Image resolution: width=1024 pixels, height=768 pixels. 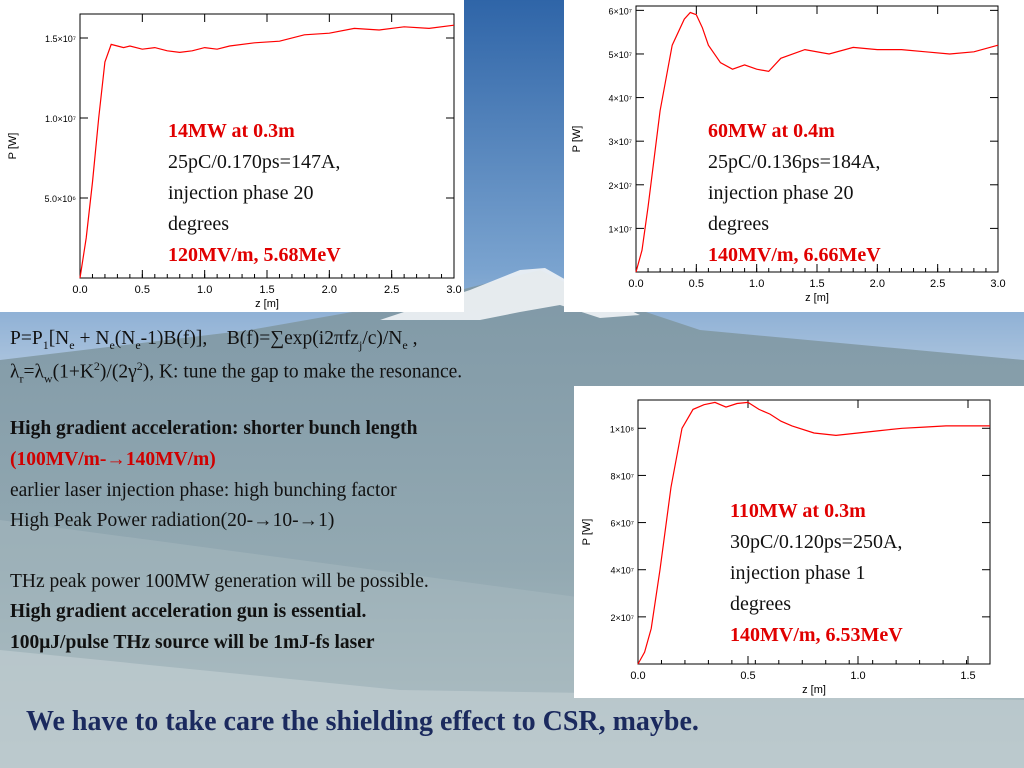 I want to click on y-tick-label: 3×10⁷, so click(x=620, y=142).